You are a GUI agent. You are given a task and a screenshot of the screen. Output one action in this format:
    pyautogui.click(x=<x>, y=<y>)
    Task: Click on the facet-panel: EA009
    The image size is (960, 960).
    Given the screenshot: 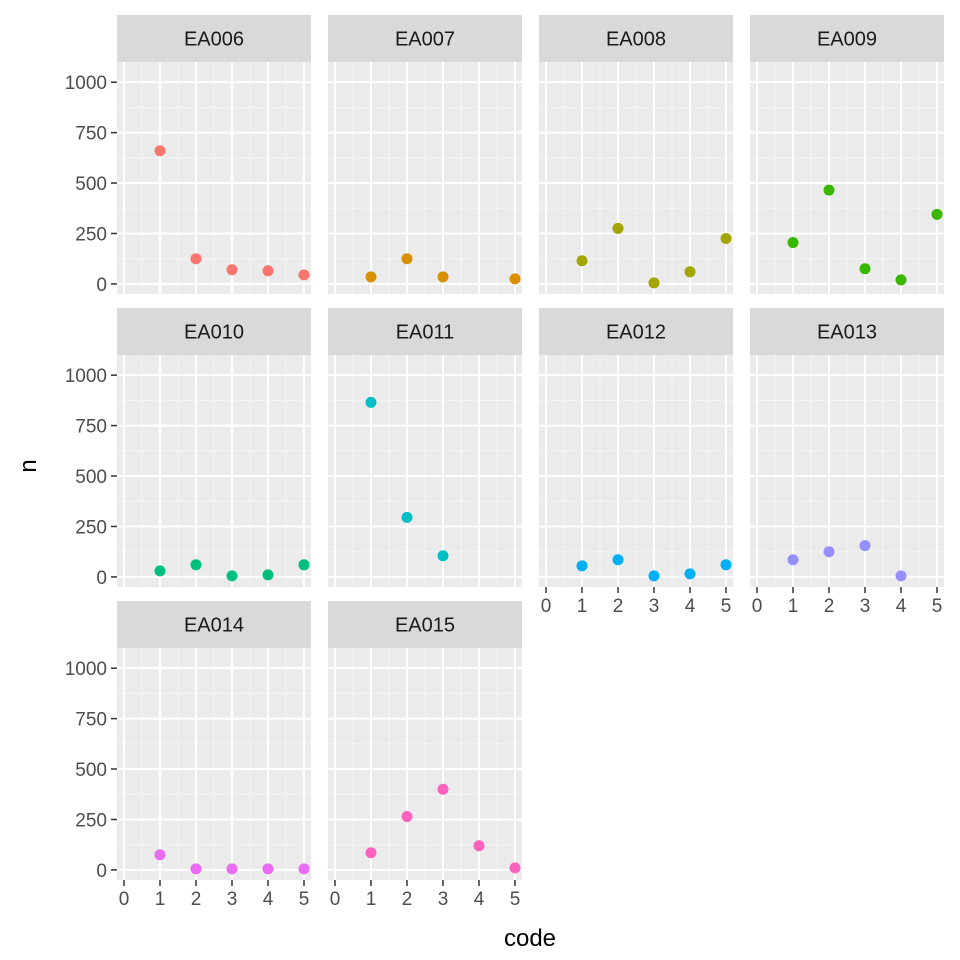 What is the action you would take?
    pyautogui.click(x=847, y=154)
    